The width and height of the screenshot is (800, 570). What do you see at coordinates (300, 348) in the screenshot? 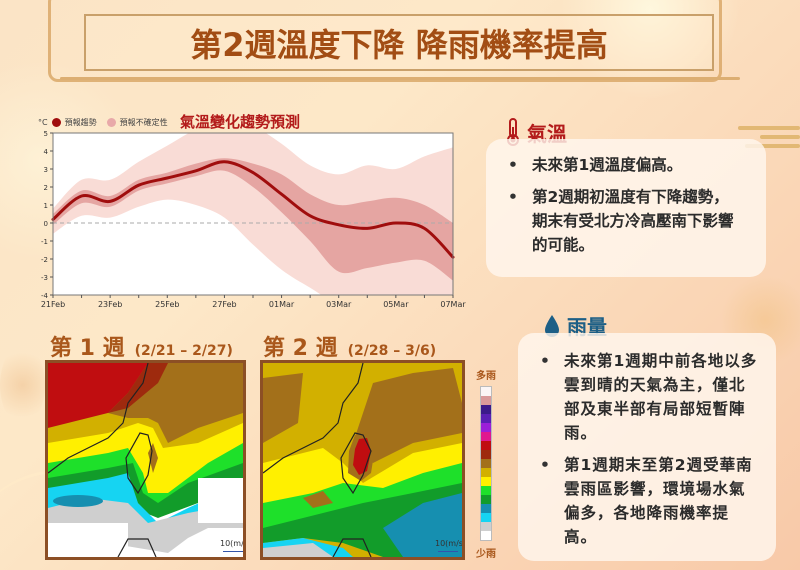
I see `week2-label: 第 2 週` at bounding box center [300, 348].